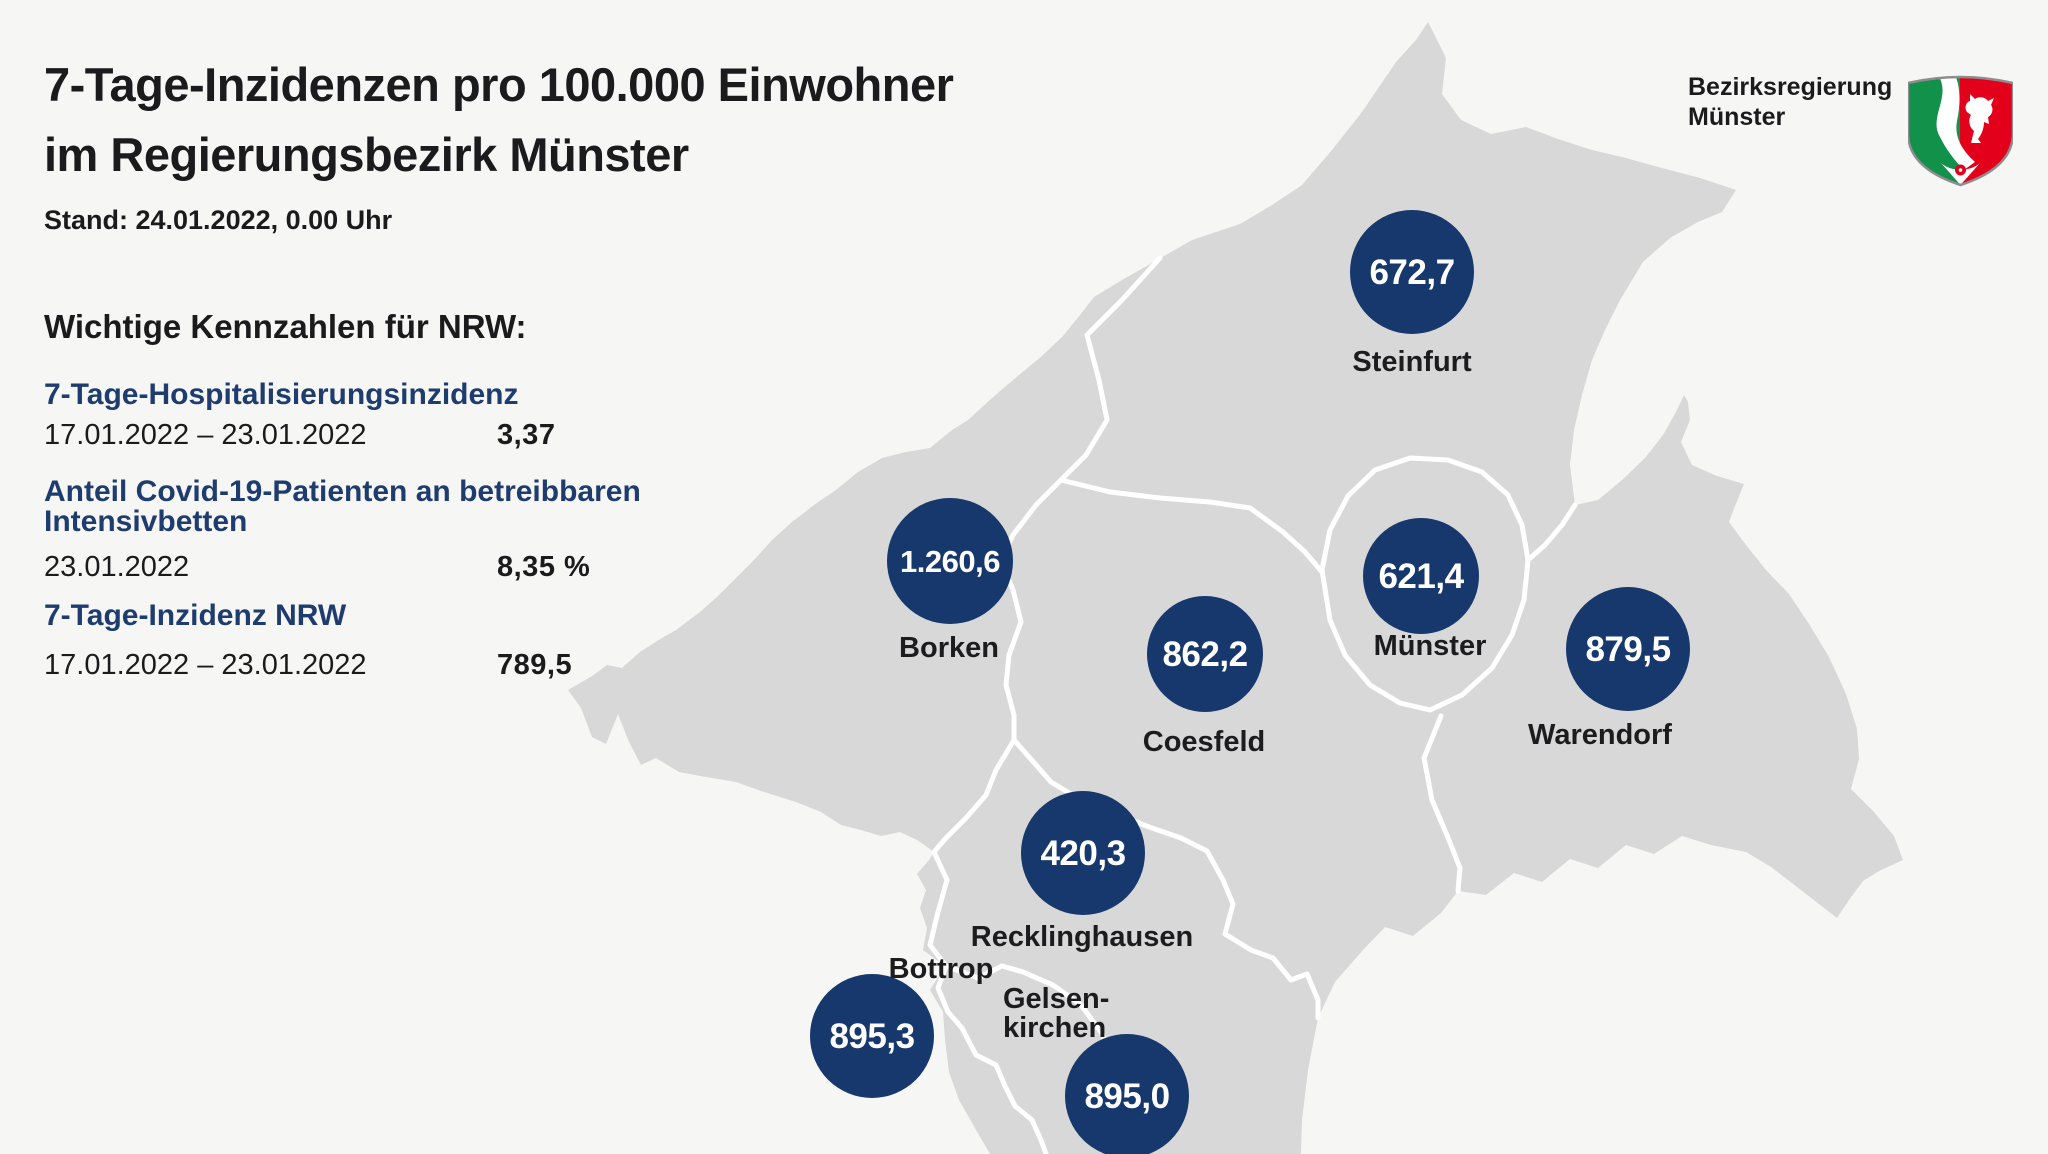 The height and width of the screenshot is (1154, 2048). Describe the element at coordinates (1047, 555) in the screenshot. I see `border-borken-east` at that location.